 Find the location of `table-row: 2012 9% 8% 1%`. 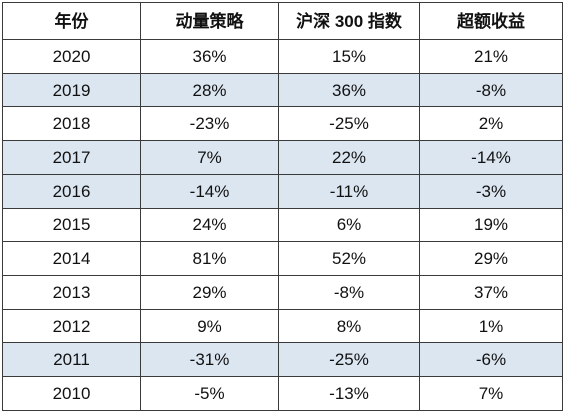

table-row: 2012 9% 8% 1% is located at coordinates (282, 326).